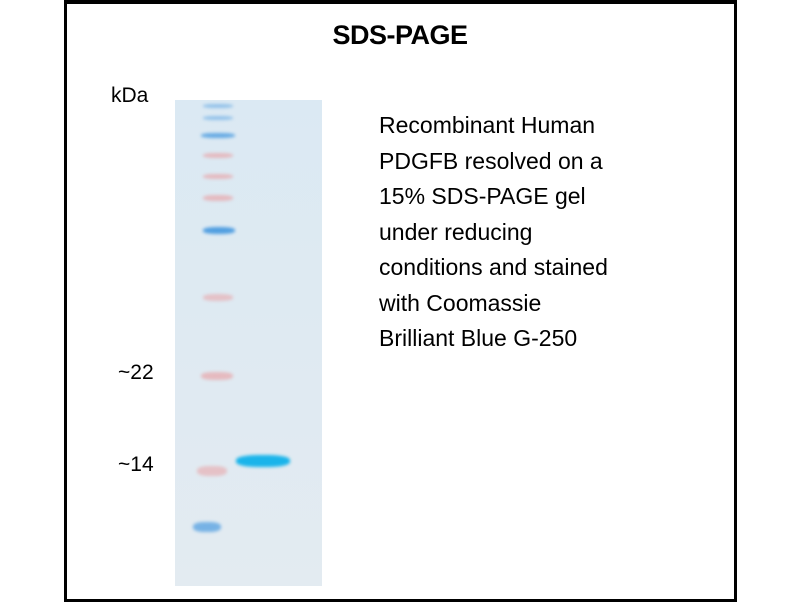  Describe the element at coordinates (456, 231) in the screenshot. I see `description-line: under reducing` at that location.